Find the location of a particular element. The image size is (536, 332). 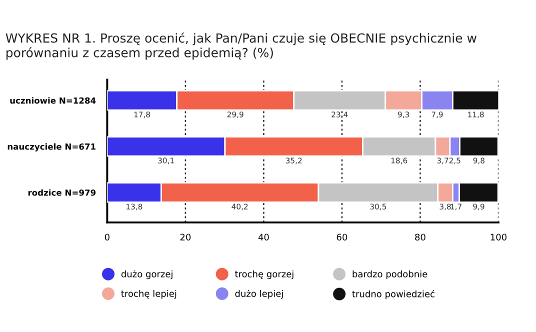

legend-label: trochę gorzej is located at coordinates (264, 275).